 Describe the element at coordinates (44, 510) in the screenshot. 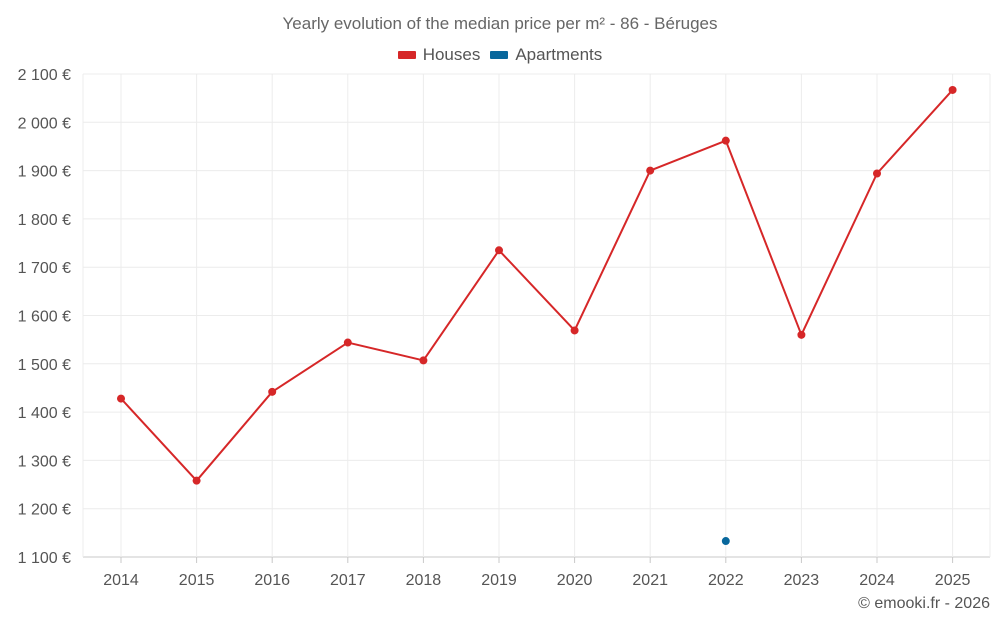

I see `y-tick-label: 1 200 €` at that location.